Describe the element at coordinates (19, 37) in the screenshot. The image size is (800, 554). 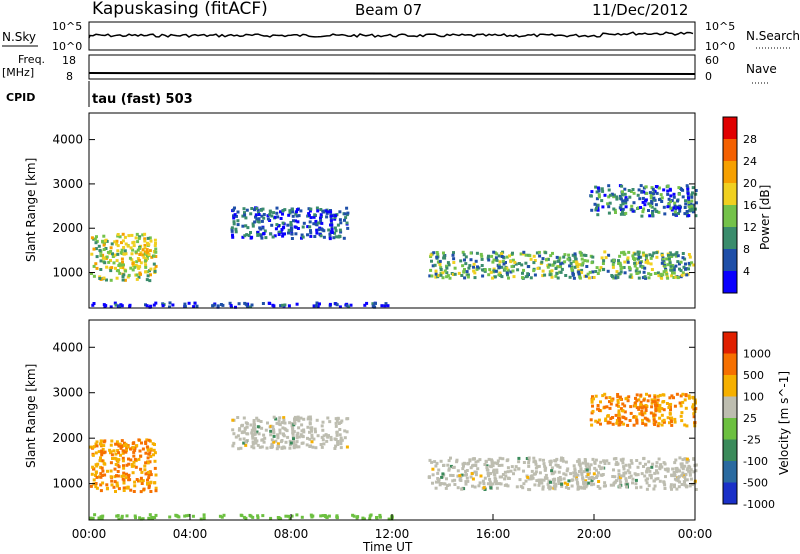
I see `nsky-label: N.Sky` at that location.